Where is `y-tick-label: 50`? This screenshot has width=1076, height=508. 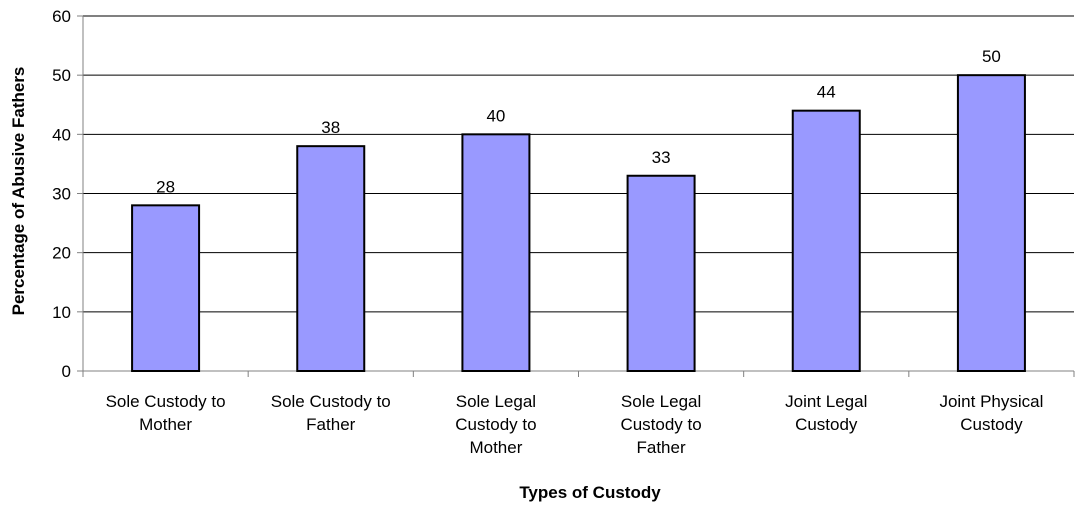
y-tick-label: 50 is located at coordinates (61, 75).